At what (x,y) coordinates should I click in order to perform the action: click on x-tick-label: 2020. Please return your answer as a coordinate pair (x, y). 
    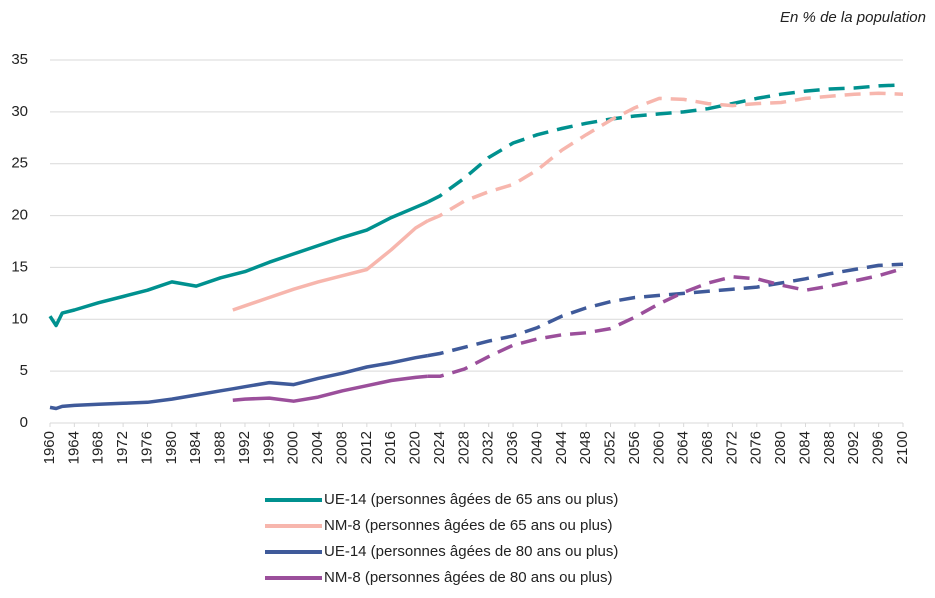
    Looking at the image, I should click on (415, 447).